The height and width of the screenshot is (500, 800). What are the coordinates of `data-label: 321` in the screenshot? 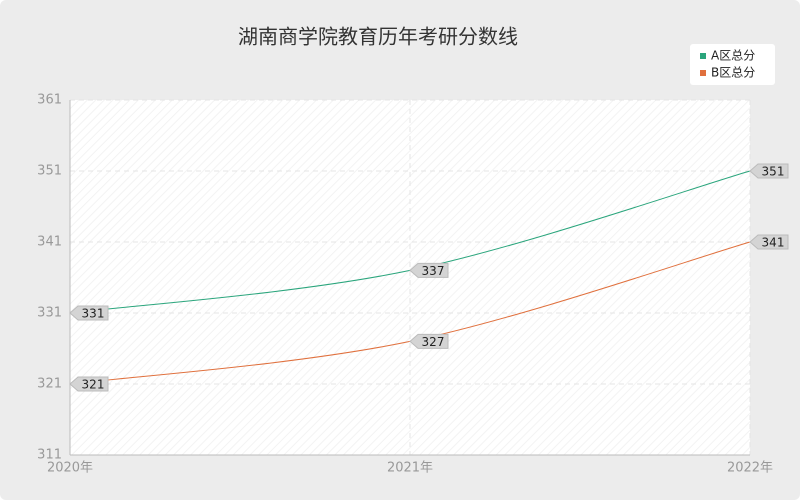 It's located at (93, 385).